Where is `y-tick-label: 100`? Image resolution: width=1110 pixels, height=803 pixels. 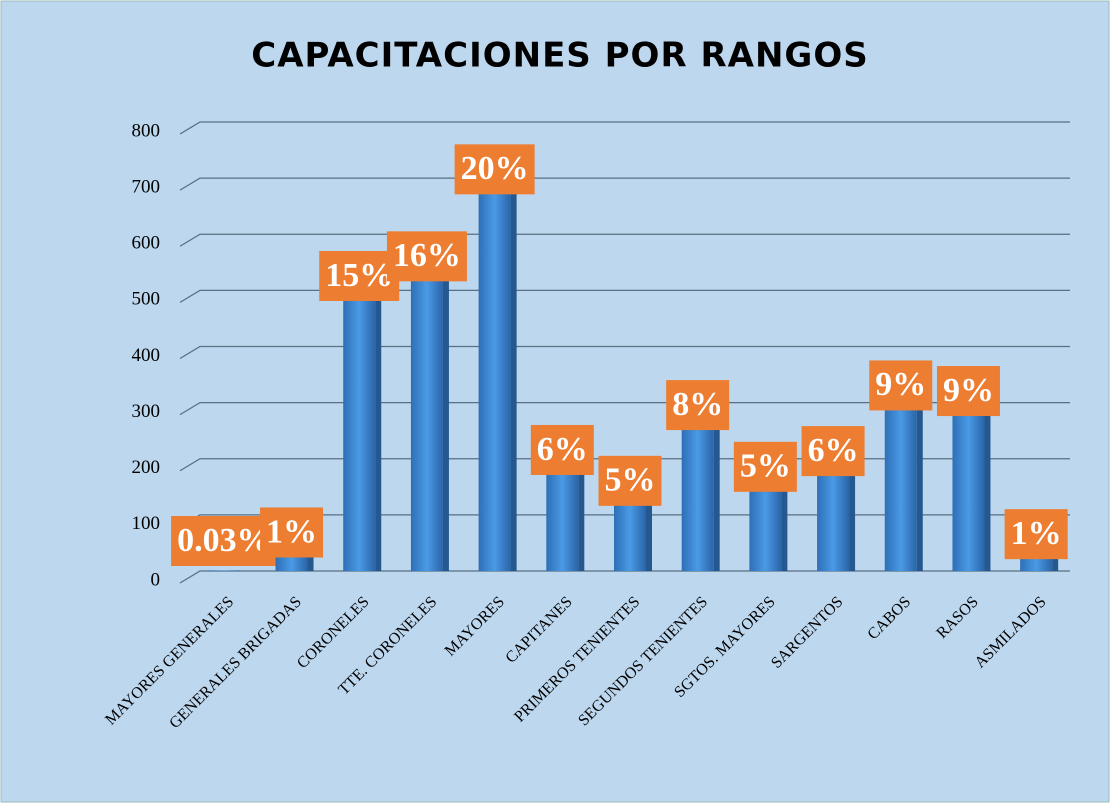 y-tick-label: 100 is located at coordinates (146, 523).